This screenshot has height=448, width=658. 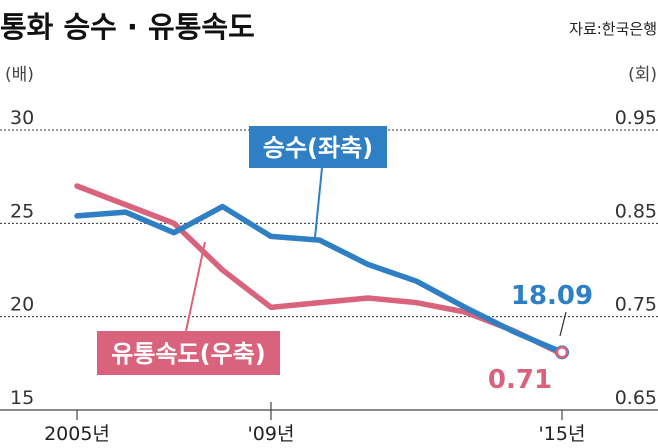 What do you see at coordinates (271, 434) in the screenshot?
I see `x-tick-label: '09년` at bounding box center [271, 434].